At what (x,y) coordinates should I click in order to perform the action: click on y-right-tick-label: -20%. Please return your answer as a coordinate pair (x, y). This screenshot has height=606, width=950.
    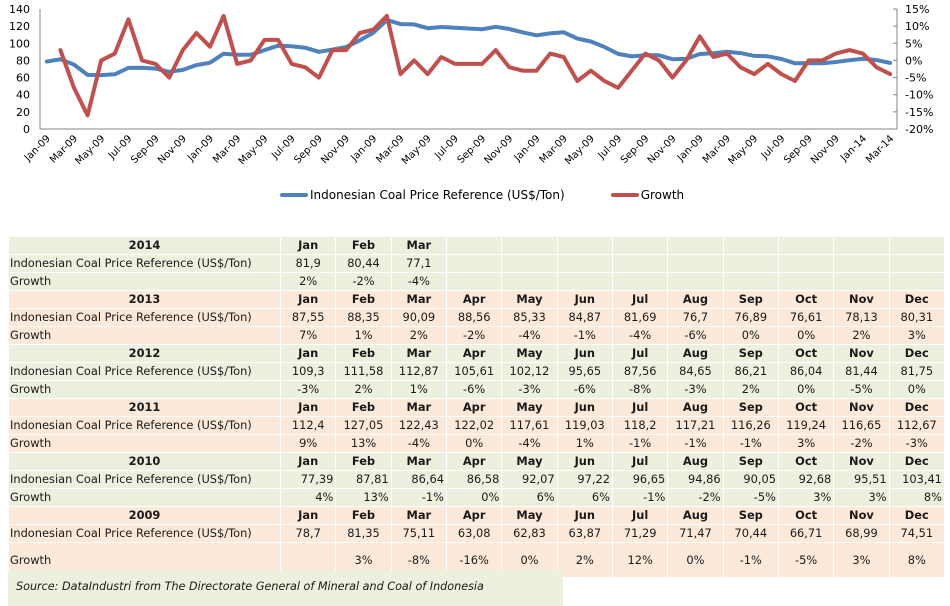
    Looking at the image, I should click on (919, 129).